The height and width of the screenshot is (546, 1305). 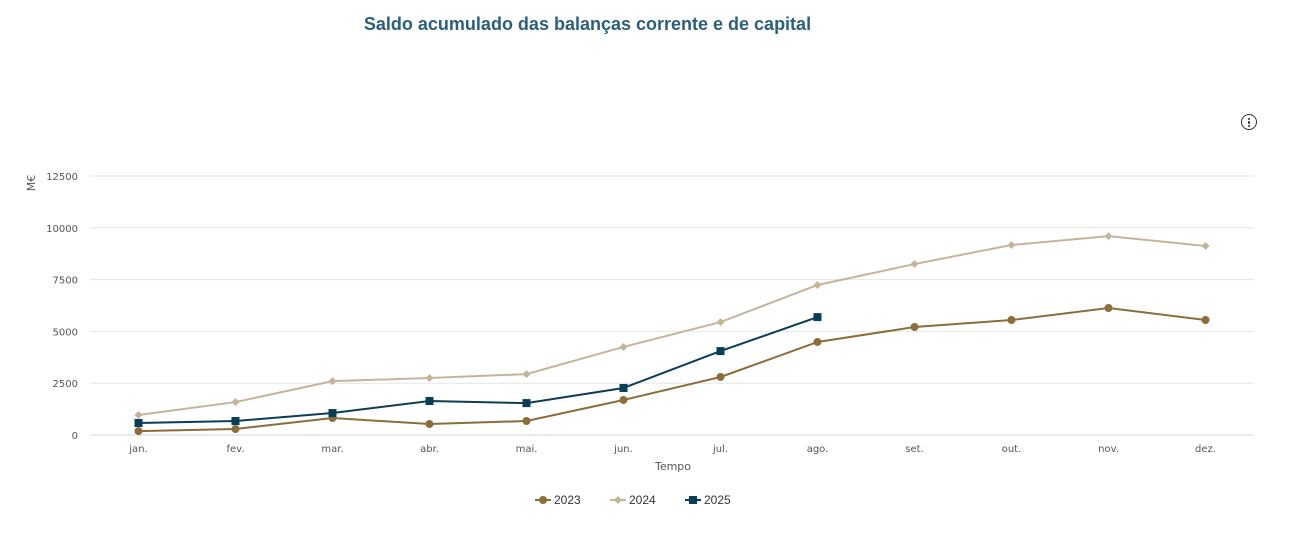 What do you see at coordinates (567, 500) in the screenshot?
I see `legend-item-2023: 2023` at bounding box center [567, 500].